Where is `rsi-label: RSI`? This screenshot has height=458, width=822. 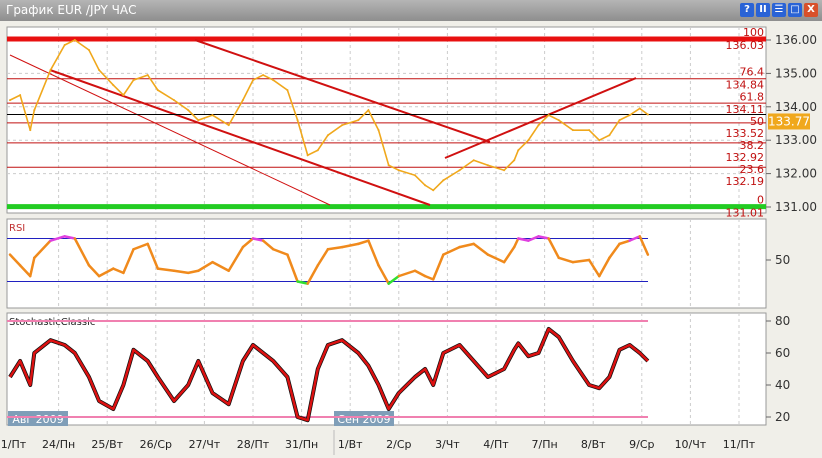
rsi-label: RSI is located at coordinates (17, 228).